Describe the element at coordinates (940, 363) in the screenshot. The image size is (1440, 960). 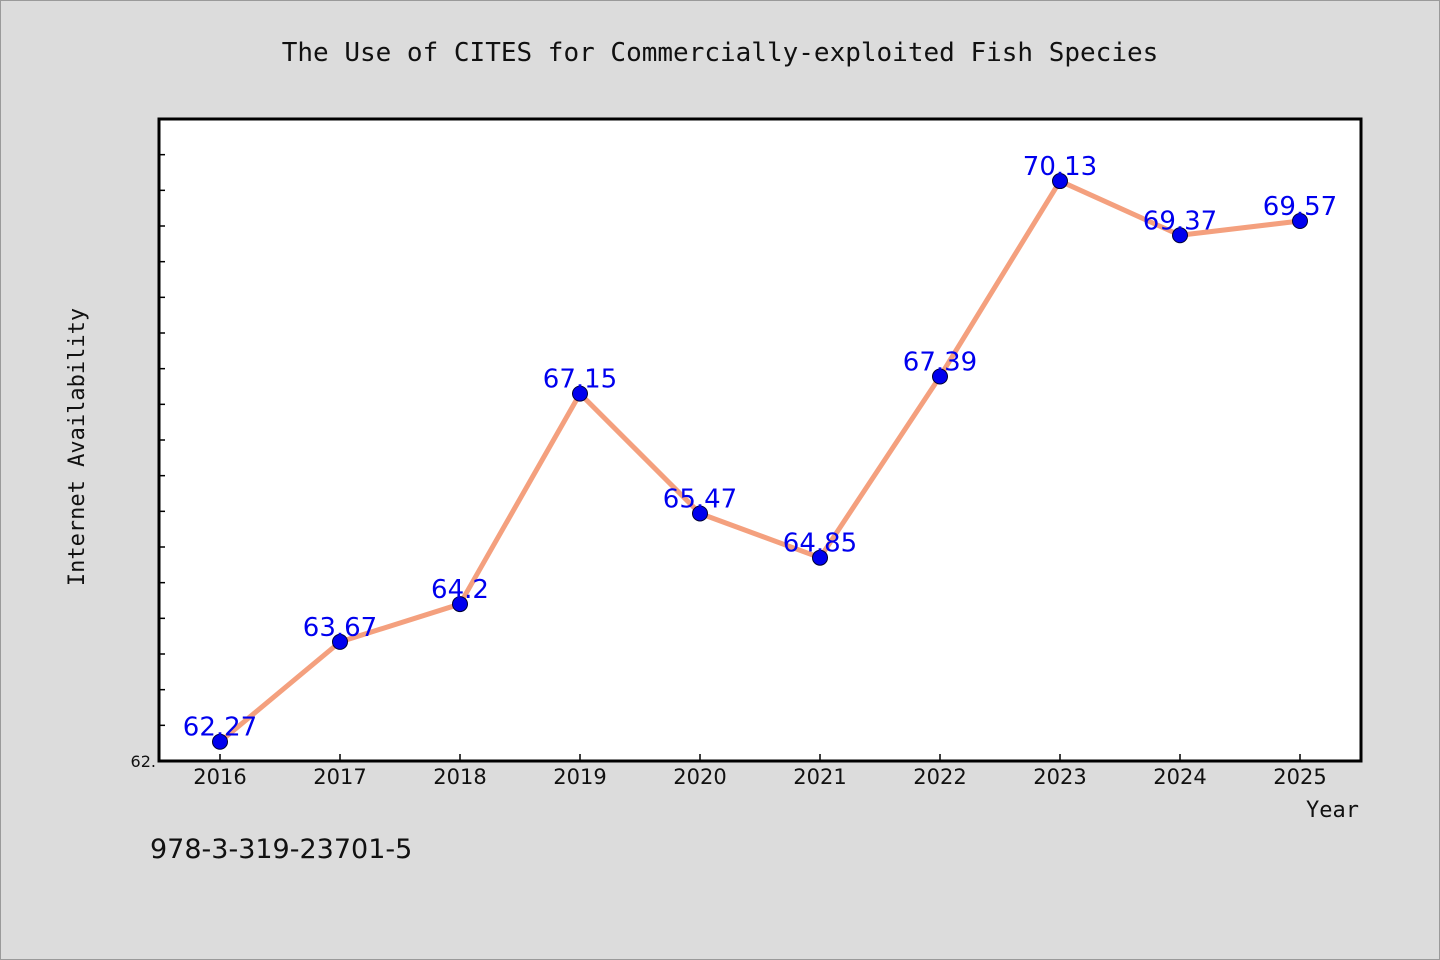
I see `data-label: 67.39` at that location.